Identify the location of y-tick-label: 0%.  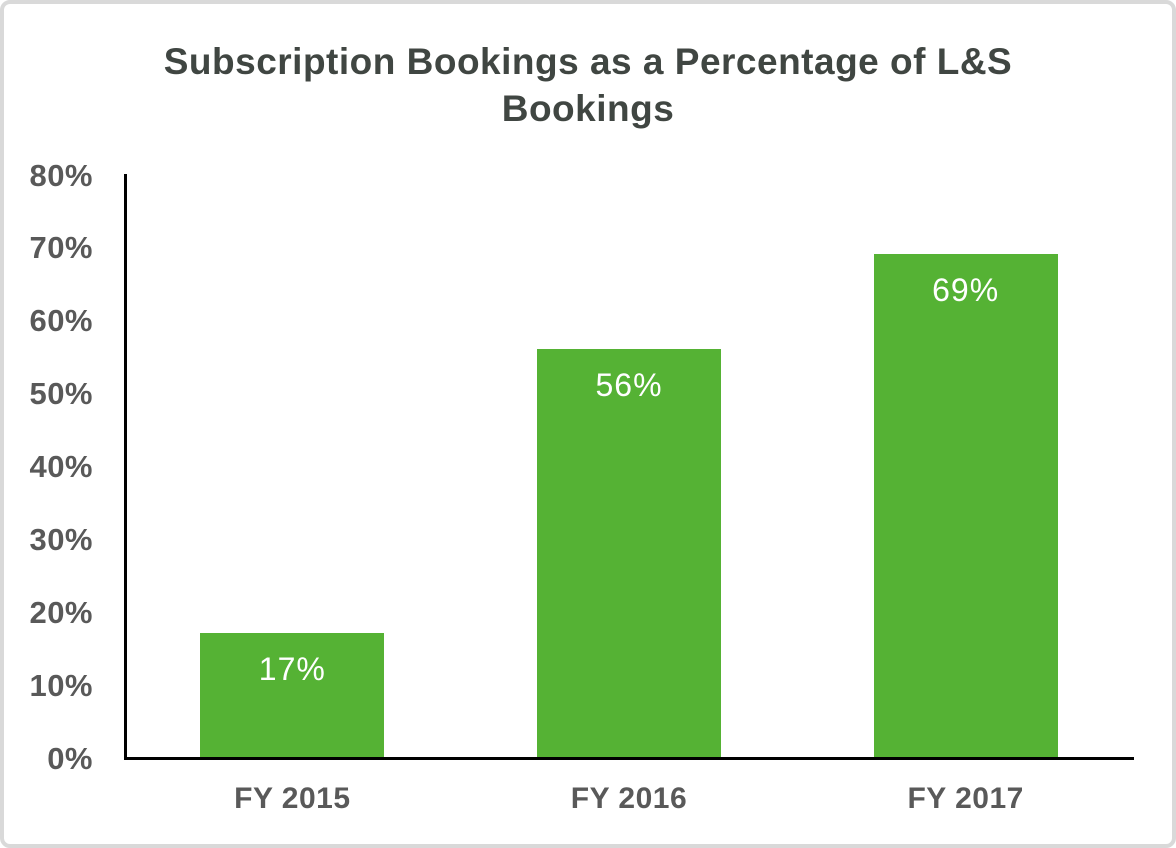
(70, 758).